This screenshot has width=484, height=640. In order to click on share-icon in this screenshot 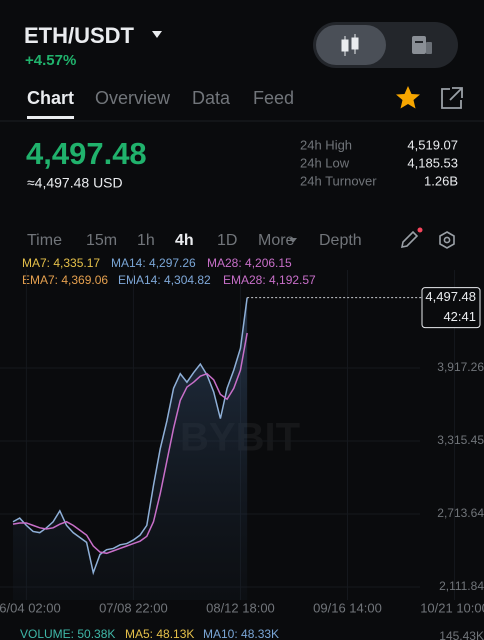, I will do `click(452, 98)`.